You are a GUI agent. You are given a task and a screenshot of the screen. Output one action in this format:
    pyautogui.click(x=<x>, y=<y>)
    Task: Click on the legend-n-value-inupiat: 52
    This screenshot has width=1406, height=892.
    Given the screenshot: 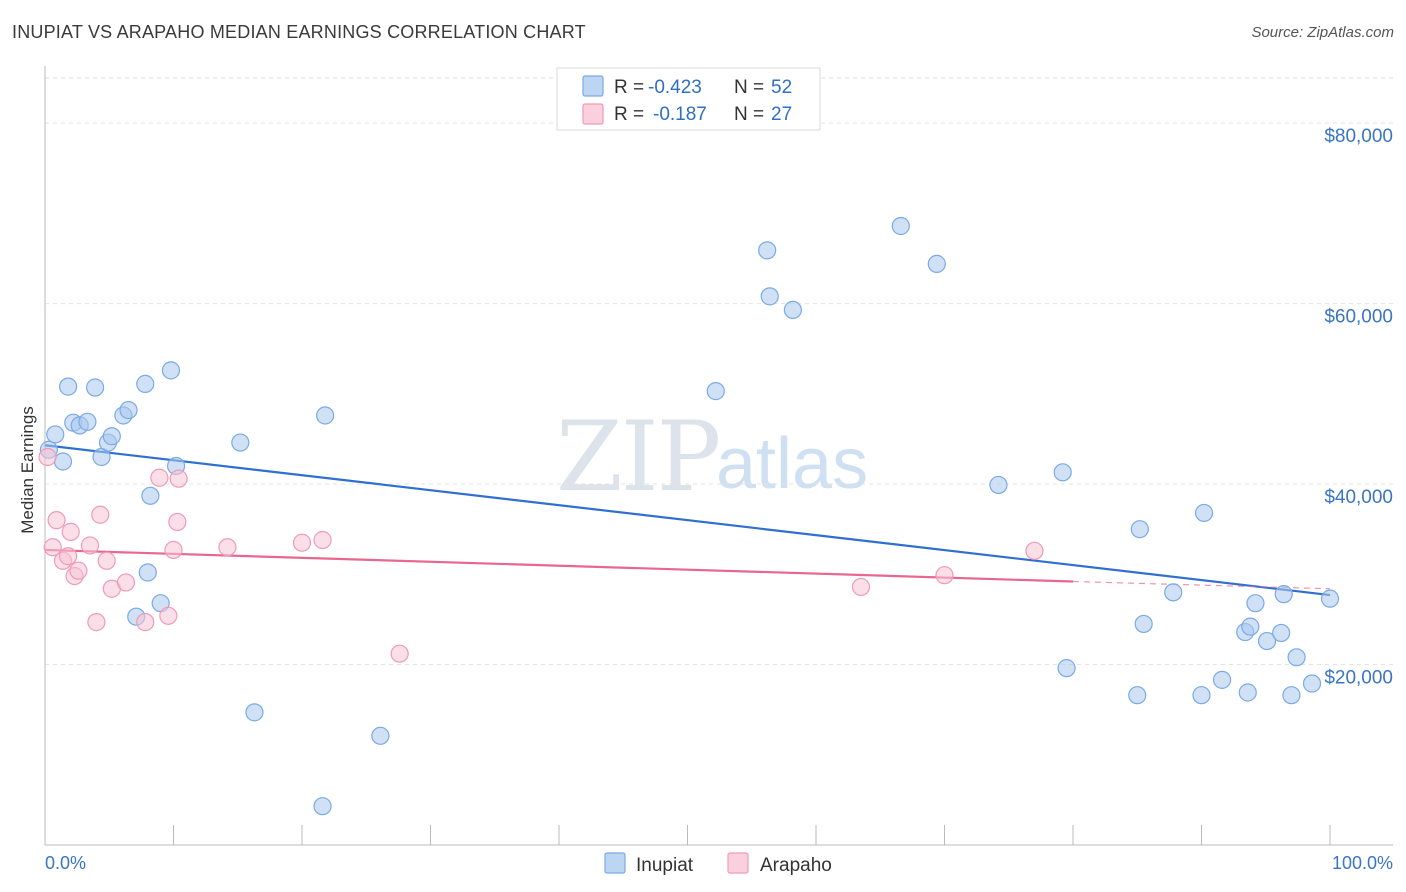 What is the action you would take?
    pyautogui.click(x=781, y=87)
    